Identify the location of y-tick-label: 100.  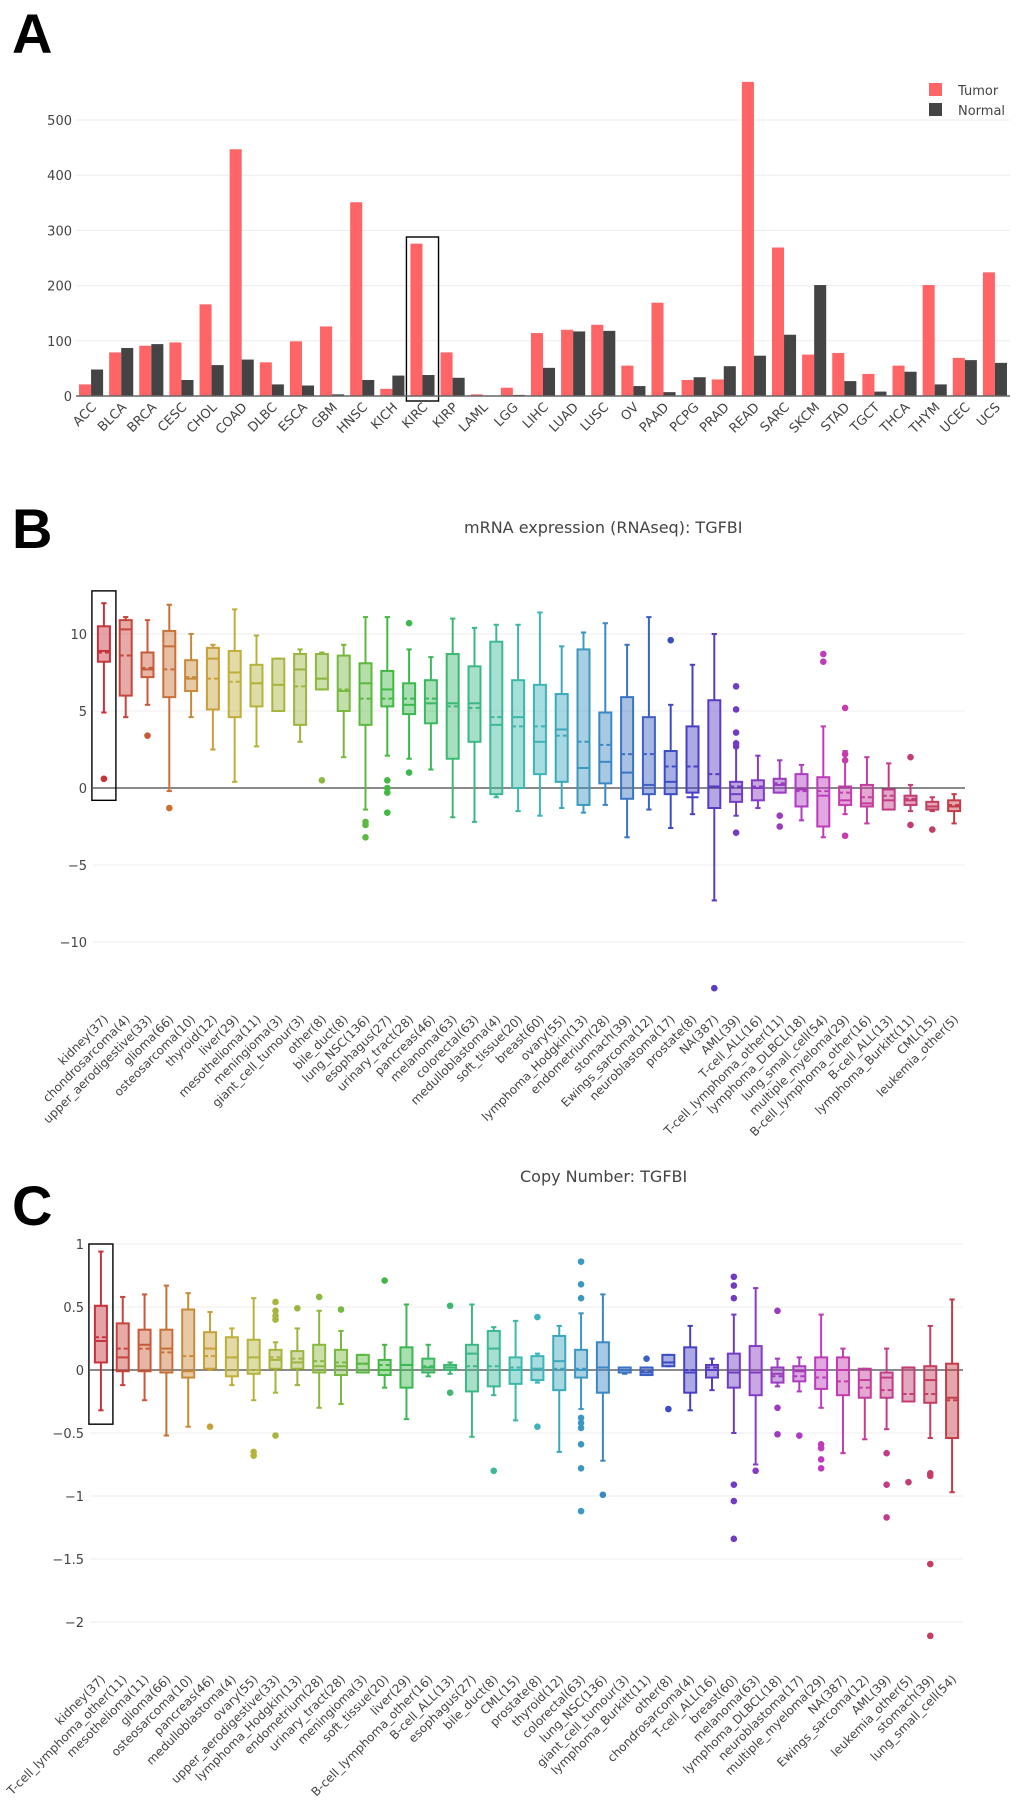
(59, 342).